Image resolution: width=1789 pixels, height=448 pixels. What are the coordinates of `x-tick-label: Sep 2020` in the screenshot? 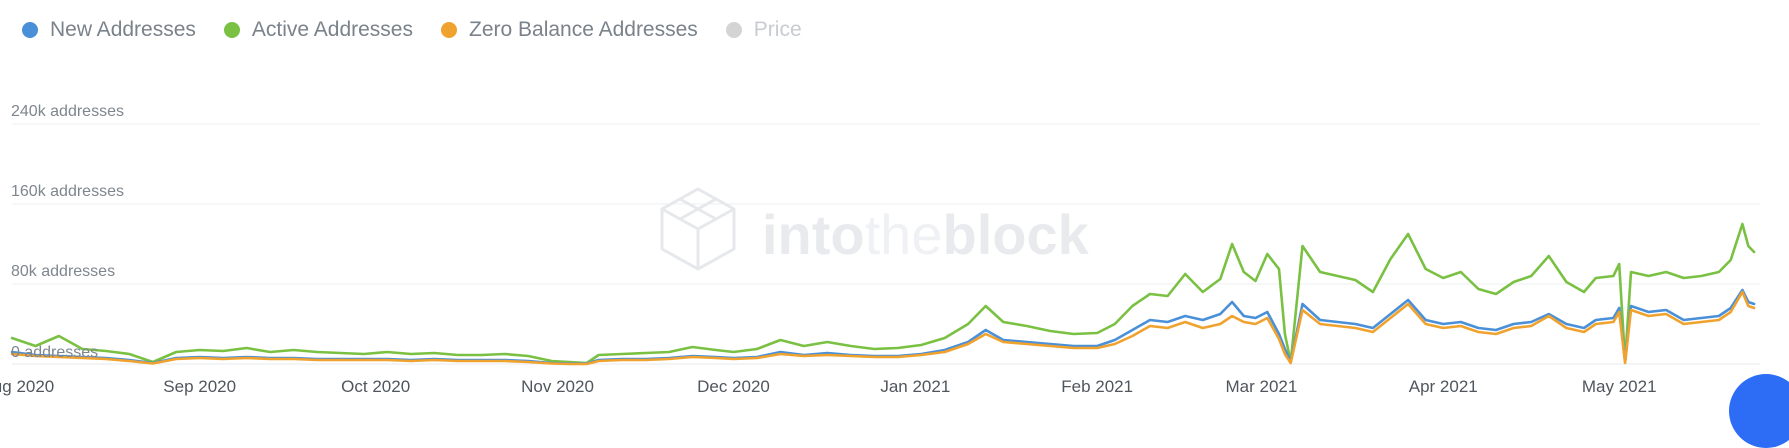 It's located at (199, 386).